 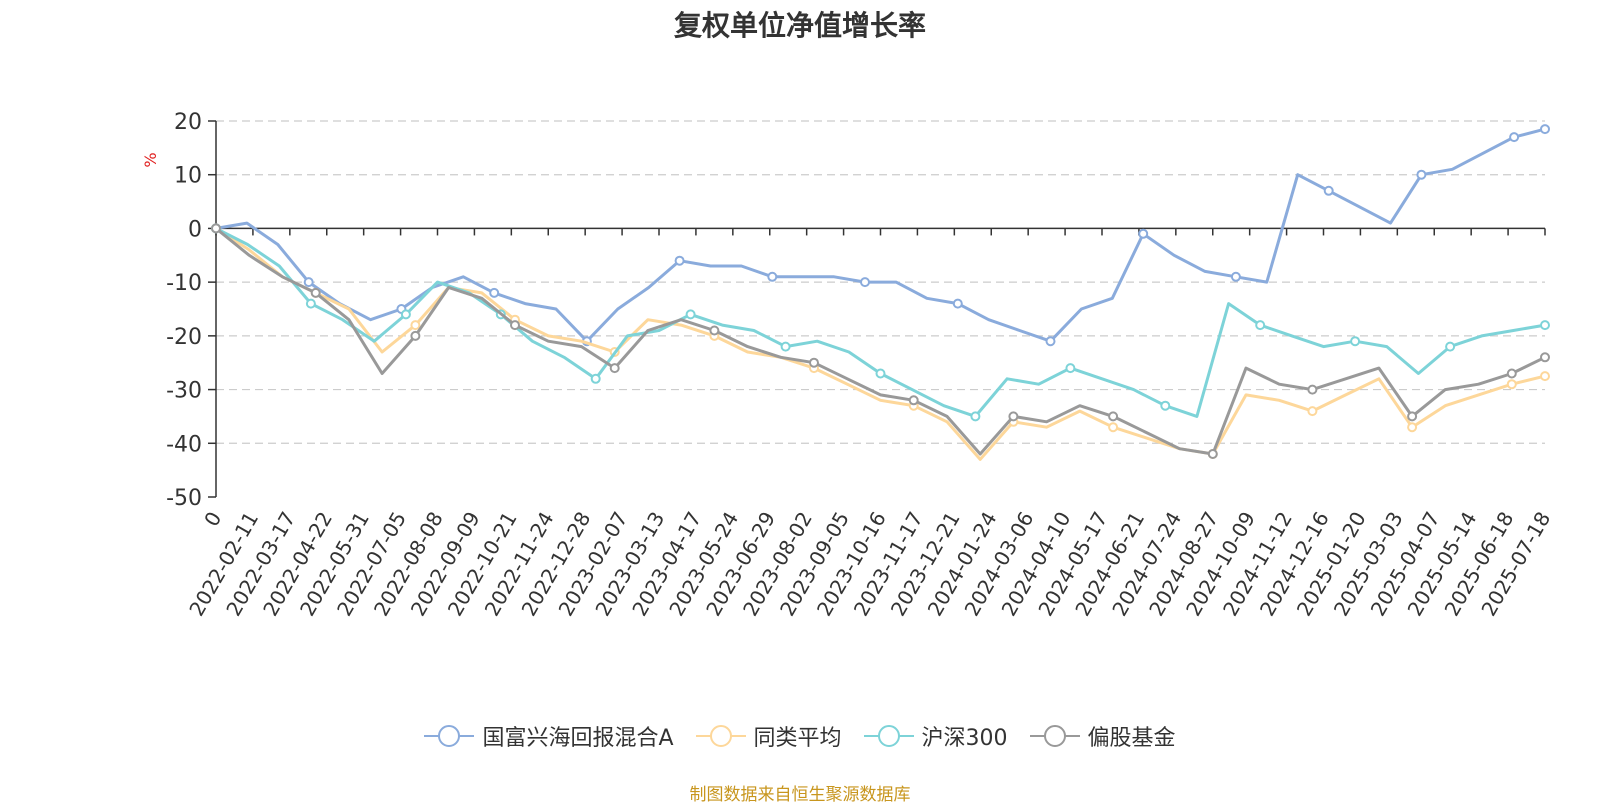 What do you see at coordinates (799, 25) in the screenshot?
I see `chart-title: 复权单位净值增长率` at bounding box center [799, 25].